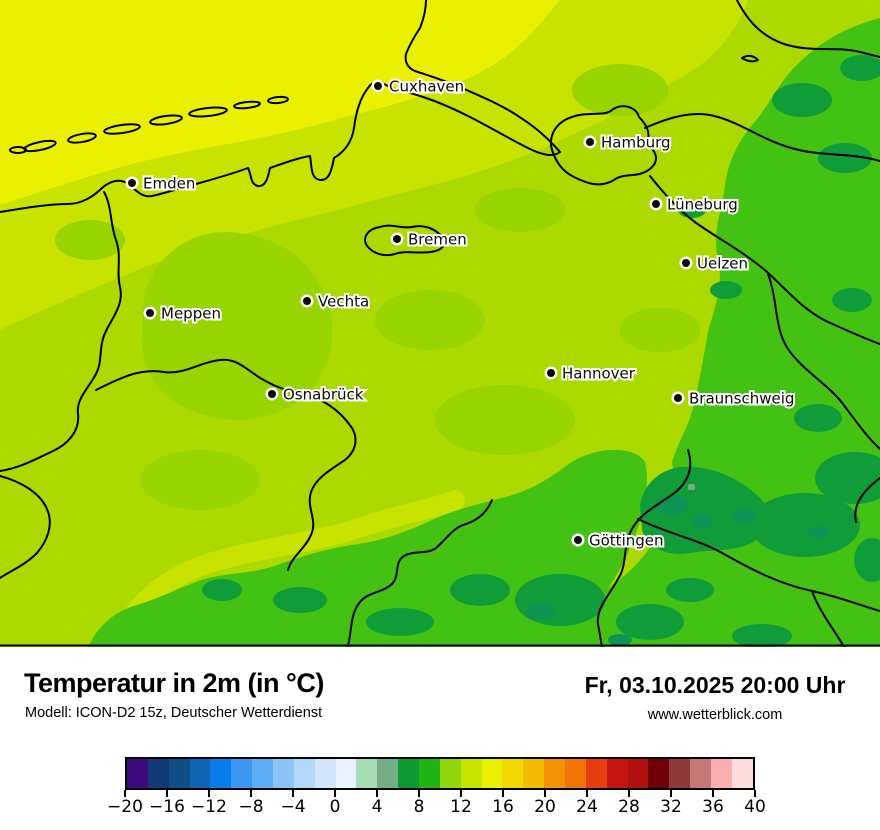 Image resolution: width=880 pixels, height=830 pixels. Describe the element at coordinates (629, 807) in the screenshot. I see `colorbar-tick-label: 28` at that location.